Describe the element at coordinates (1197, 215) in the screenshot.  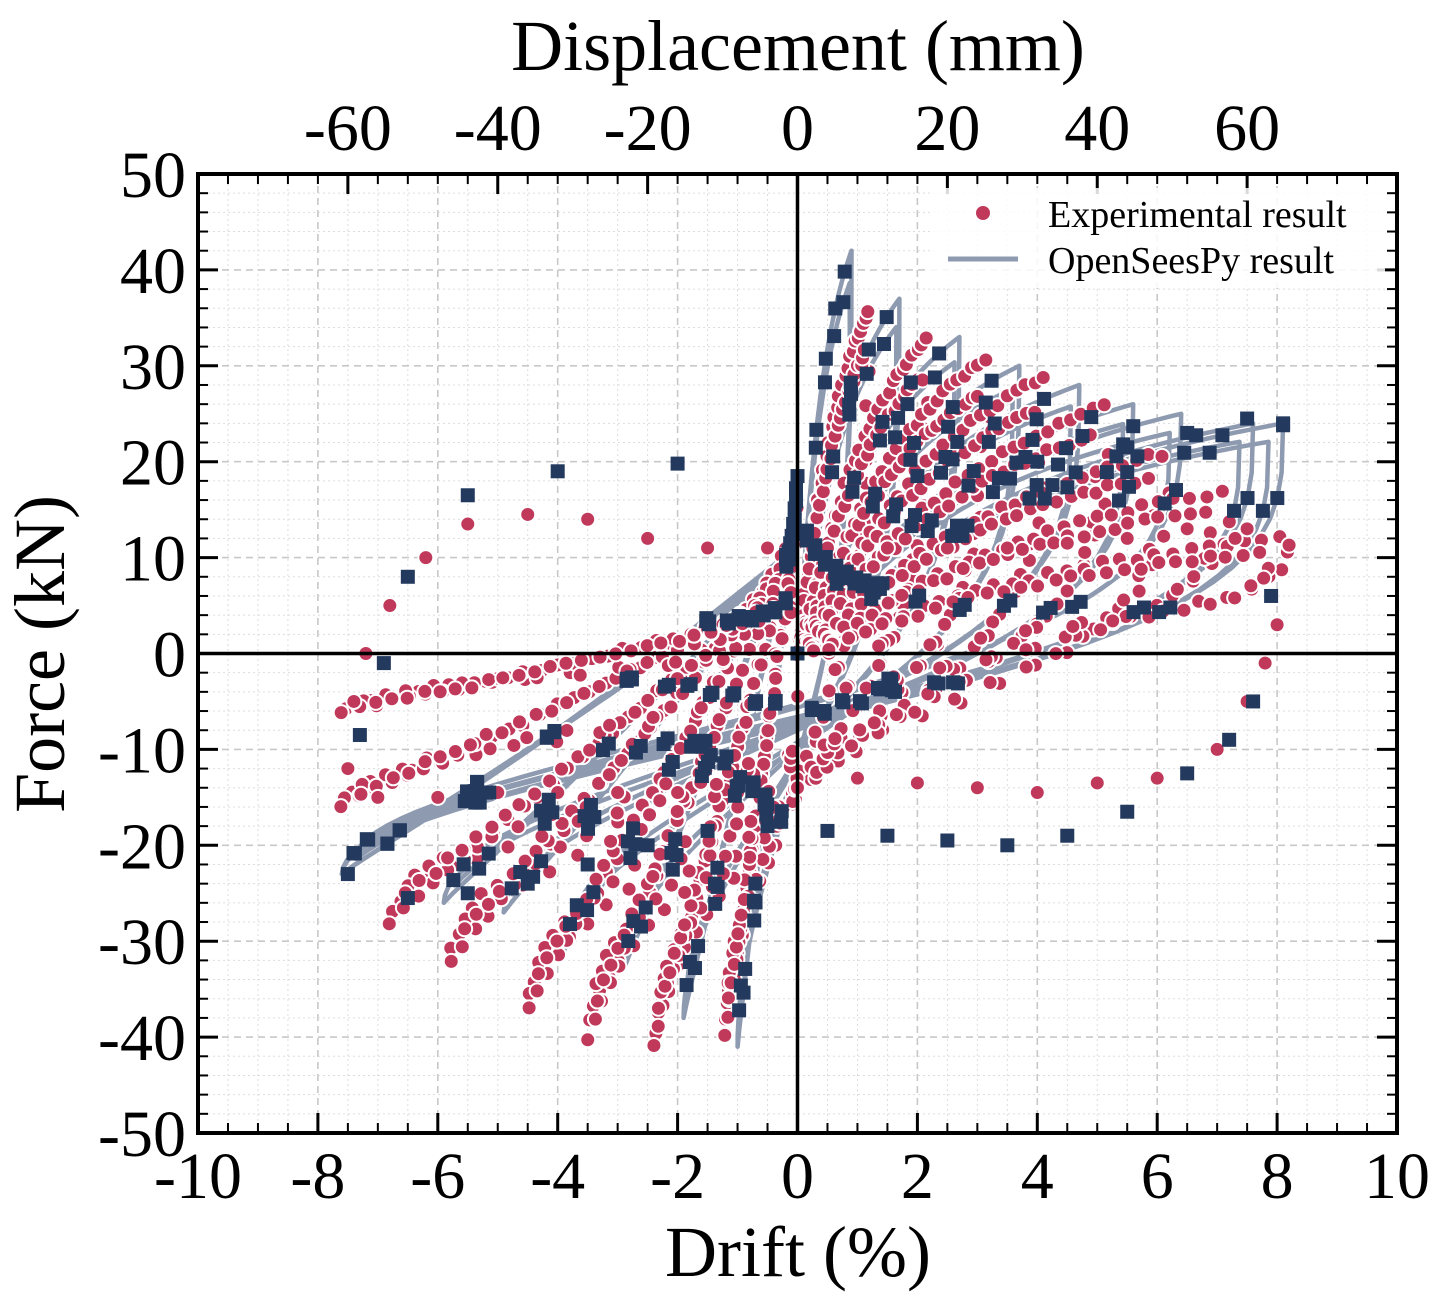
I see `legend-label-experimental: Experimental result` at that location.